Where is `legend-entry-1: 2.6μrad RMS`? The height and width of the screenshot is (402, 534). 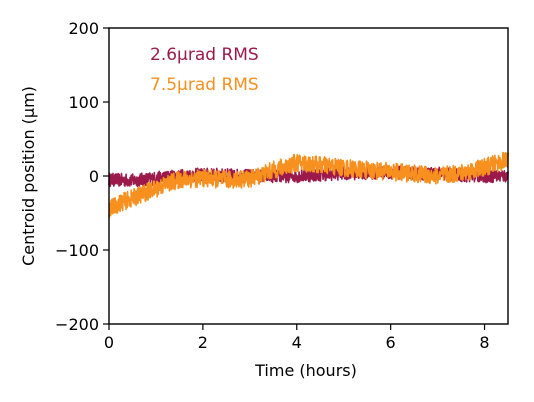
legend-entry-1: 2.6μrad RMS is located at coordinates (204, 55).